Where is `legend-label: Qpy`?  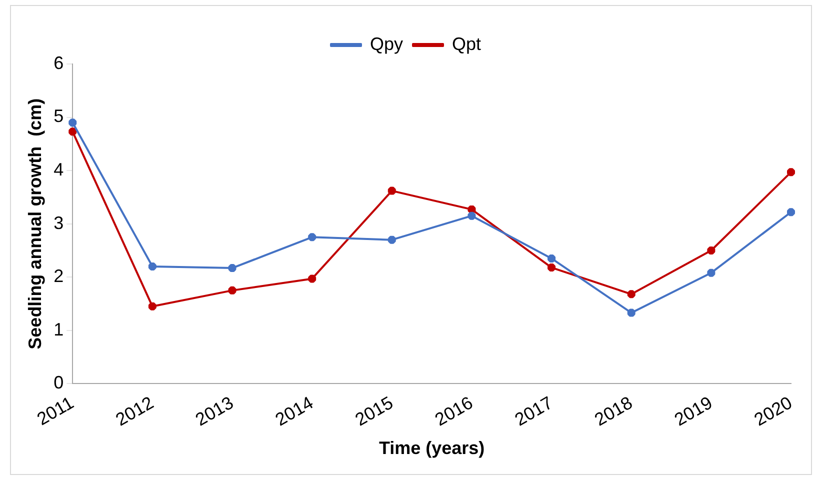
legend-label: Qpy is located at coordinates (387, 44).